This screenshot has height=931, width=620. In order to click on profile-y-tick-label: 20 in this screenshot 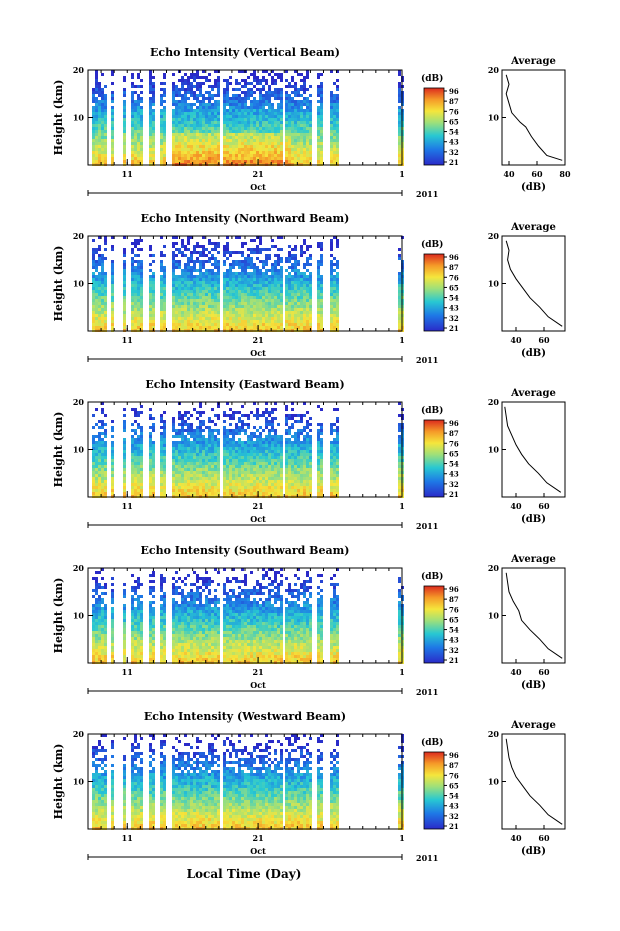, I will do `click(494, 236)`.